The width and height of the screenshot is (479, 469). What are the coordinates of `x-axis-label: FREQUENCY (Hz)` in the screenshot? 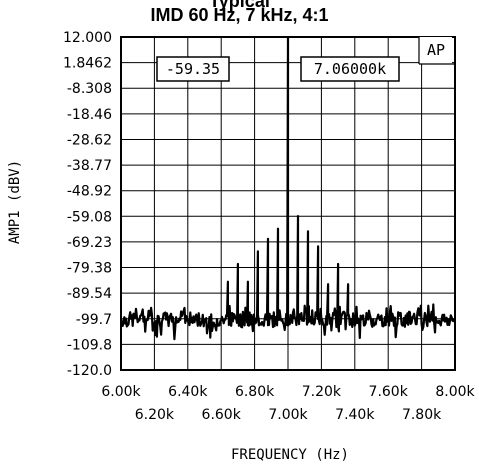 It's located at (290, 455).